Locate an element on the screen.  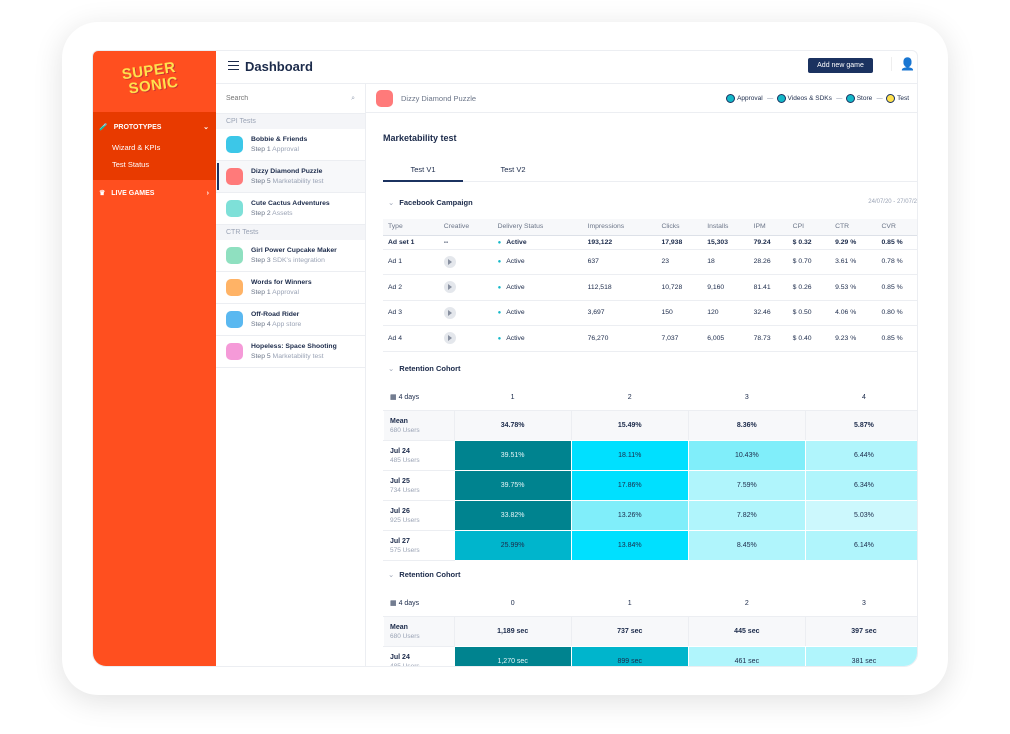
cohort-cell: 8.36% is located at coordinates (746, 425).